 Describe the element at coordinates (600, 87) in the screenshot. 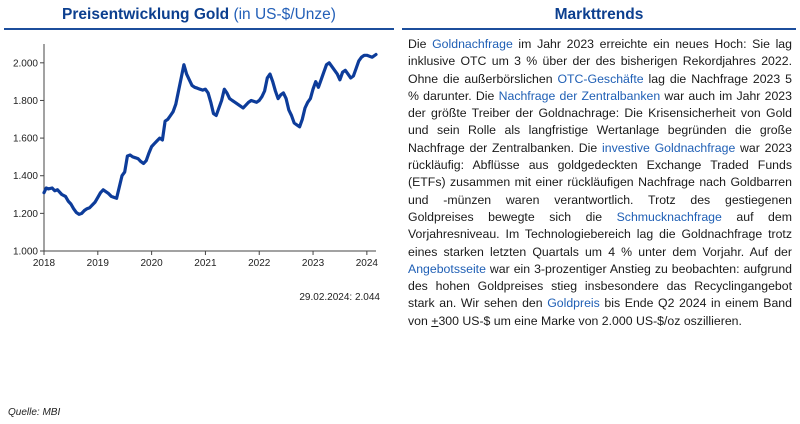

I see `text-segment: lag die Nachfrage 2023 5 % darunter. Die` at that location.